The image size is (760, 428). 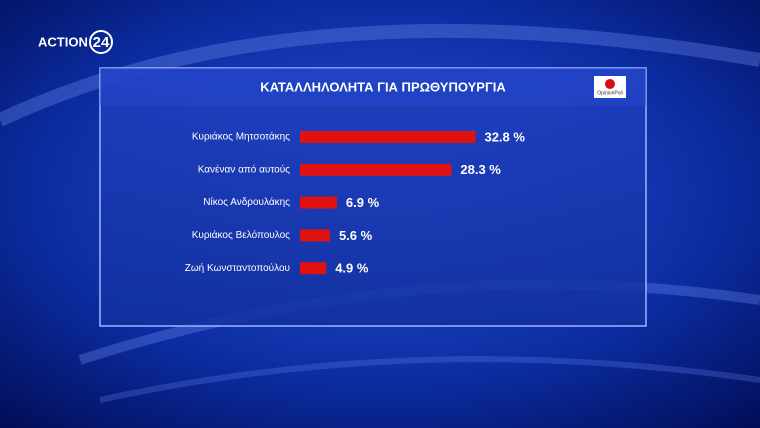 What do you see at coordinates (237, 268) in the screenshot?
I see `category-label: Ζωή Κωνσταντοπούλου` at bounding box center [237, 268].